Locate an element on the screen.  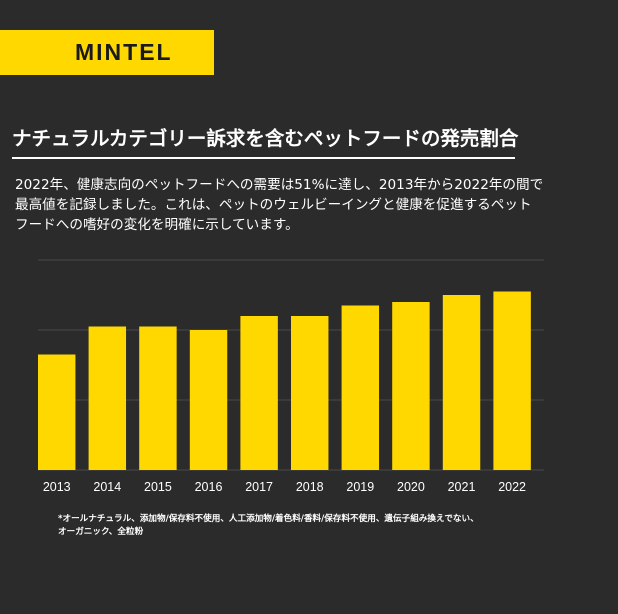
x-tick-label: 2013 is located at coordinates (57, 487).